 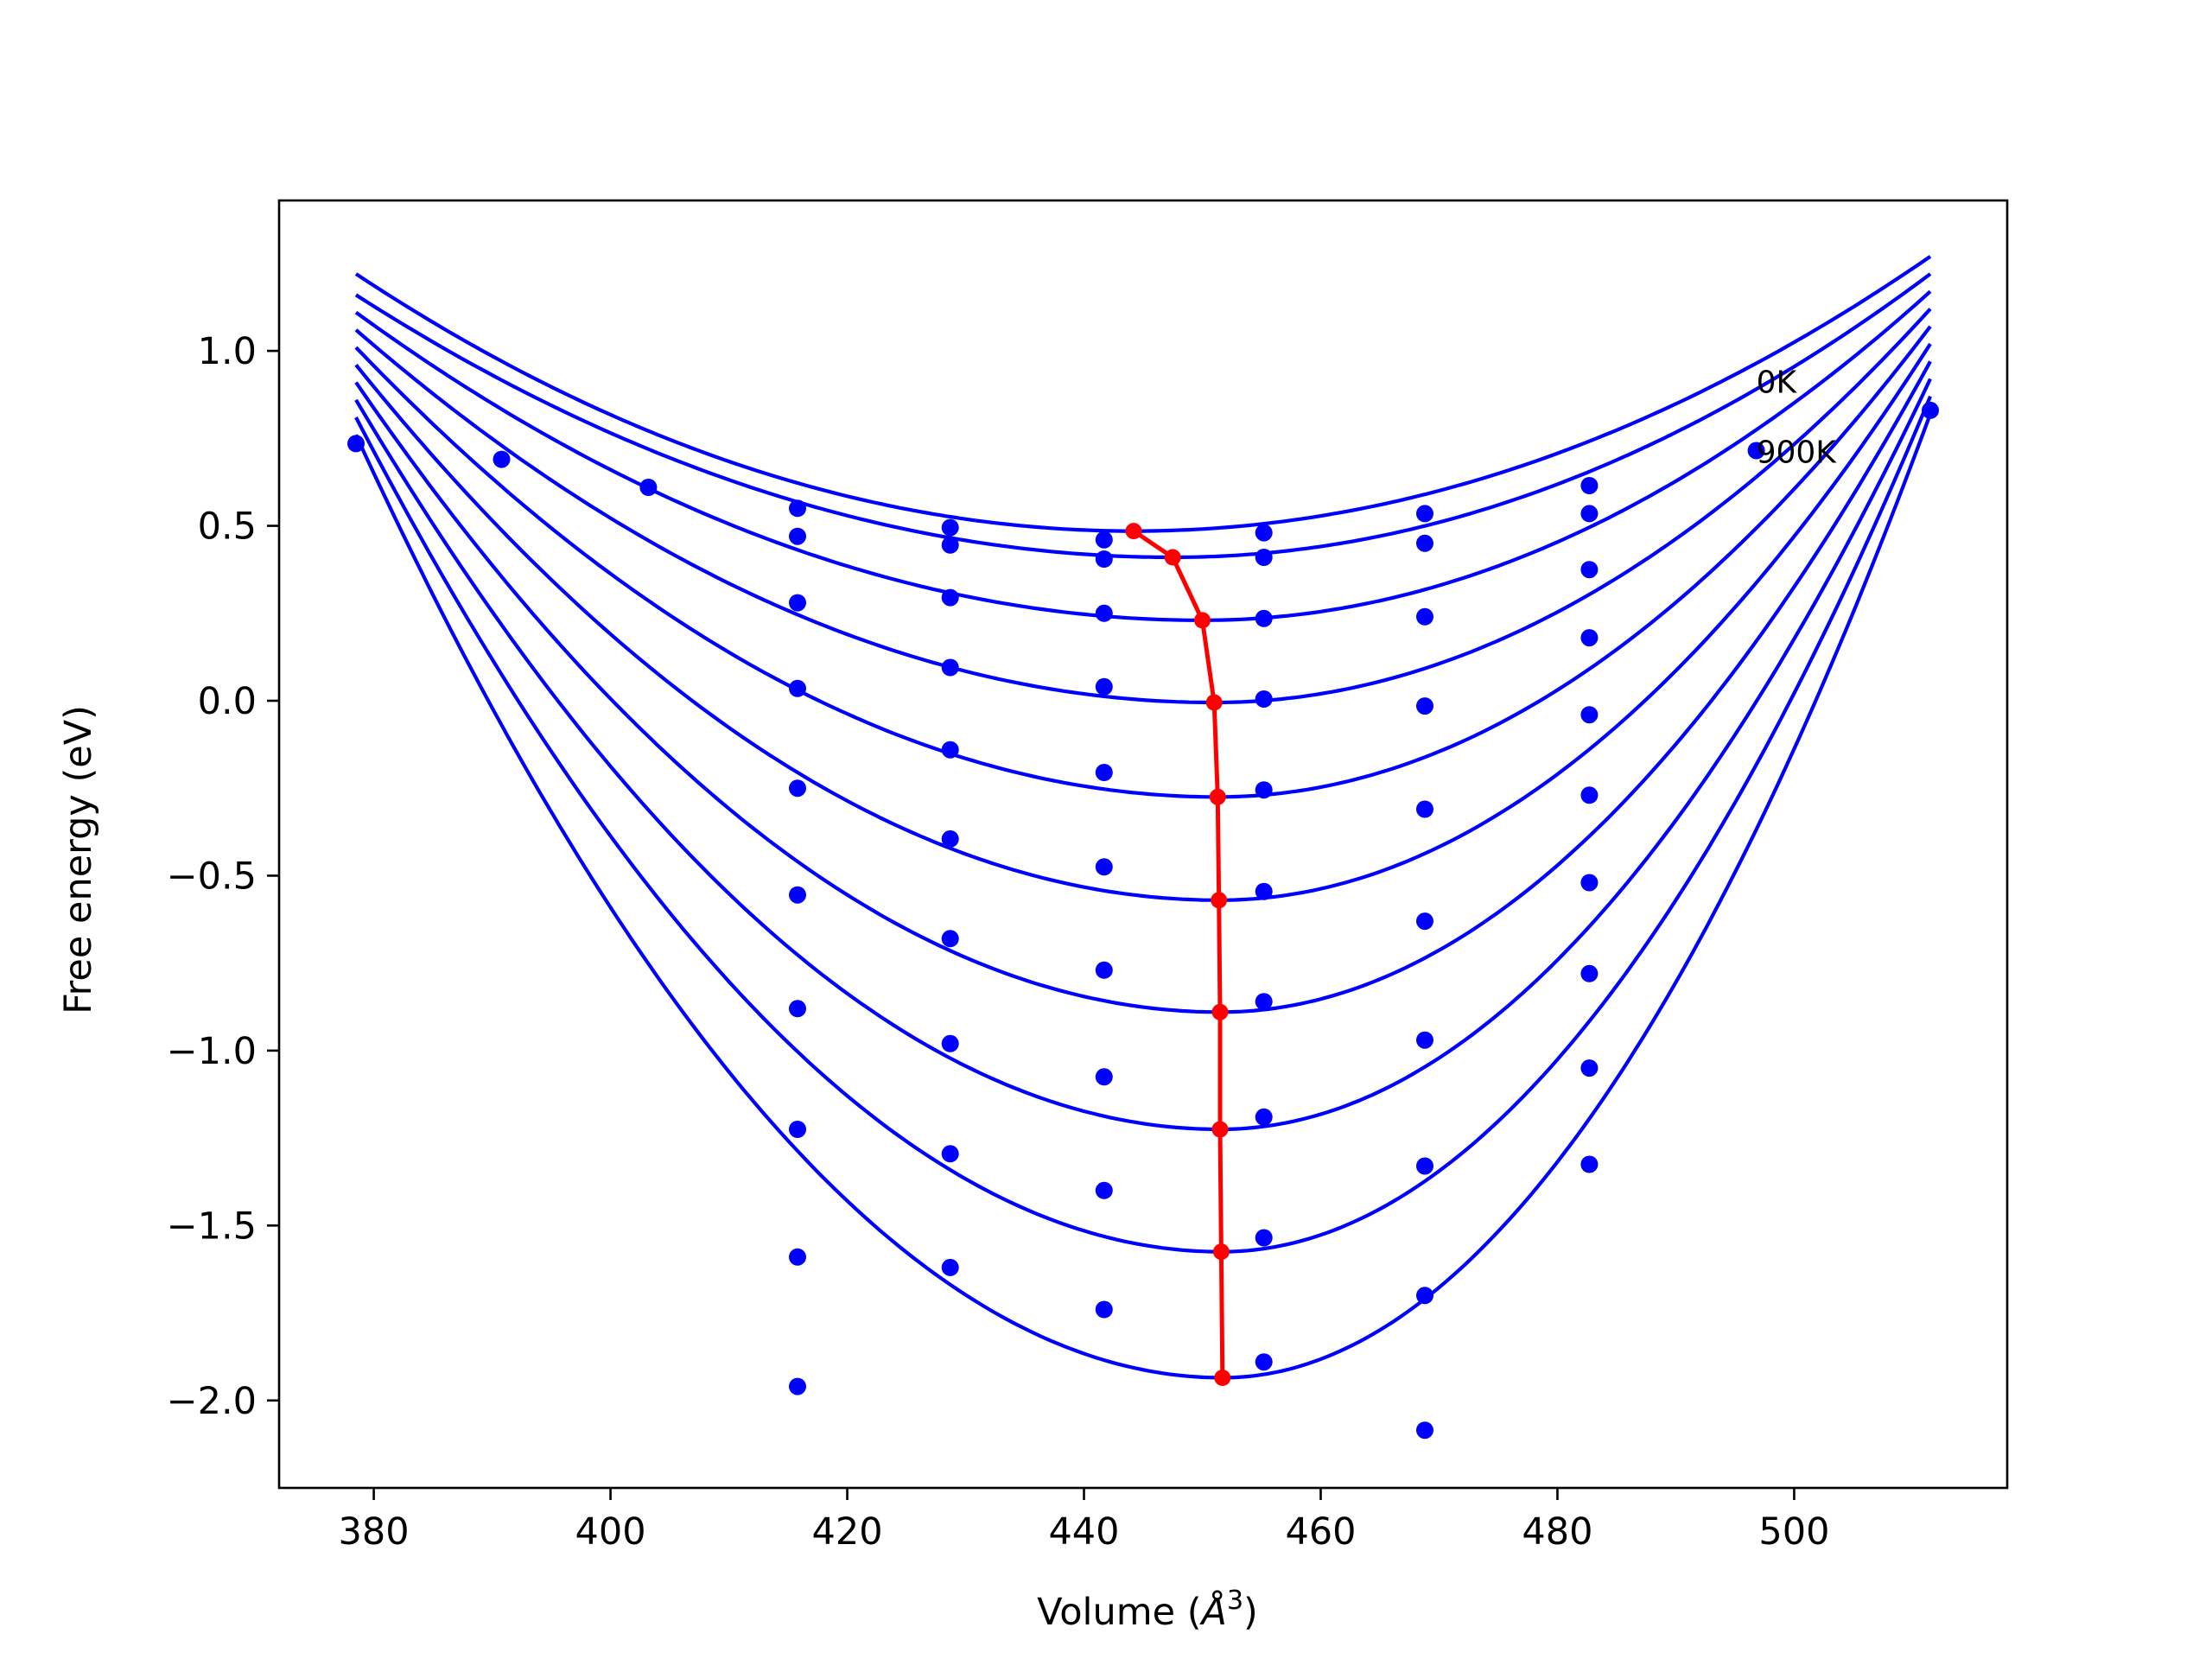 I want to click on x-axis-label-exponent: 3, so click(x=1235, y=1601).